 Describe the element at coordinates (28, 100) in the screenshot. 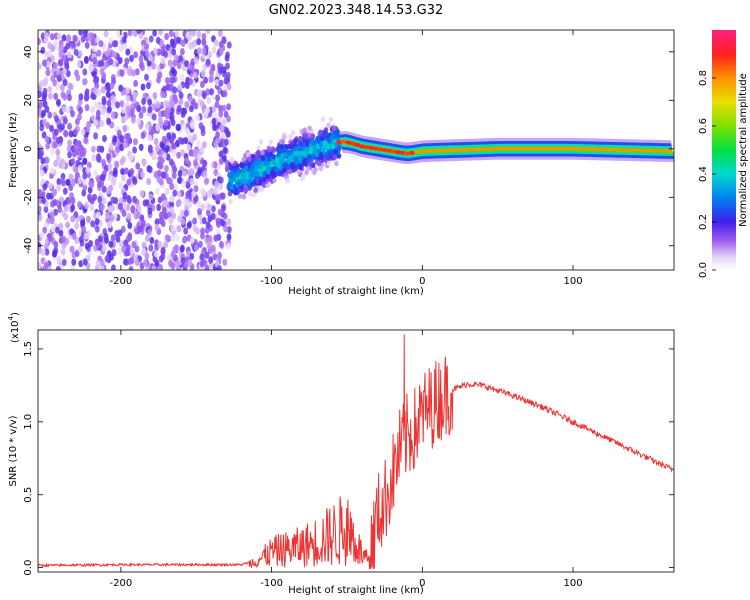

I see `tick-label: 20` at that location.